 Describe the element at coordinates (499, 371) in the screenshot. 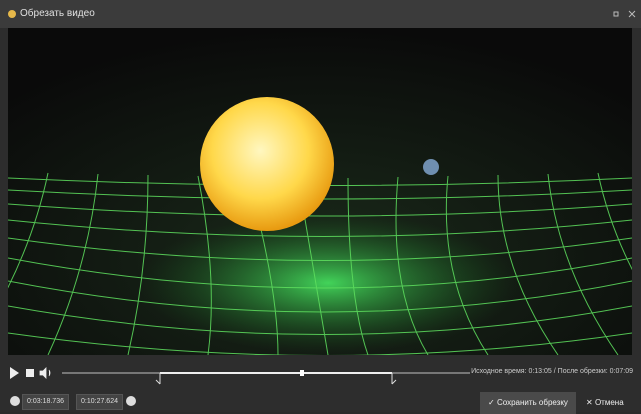

I see `original-label: Исходное время:` at that location.